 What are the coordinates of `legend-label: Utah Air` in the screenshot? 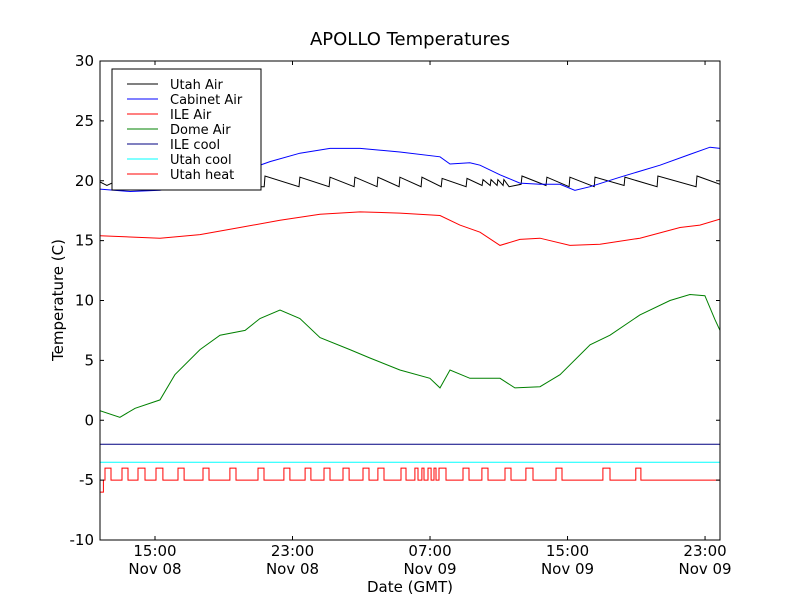 It's located at (196, 85).